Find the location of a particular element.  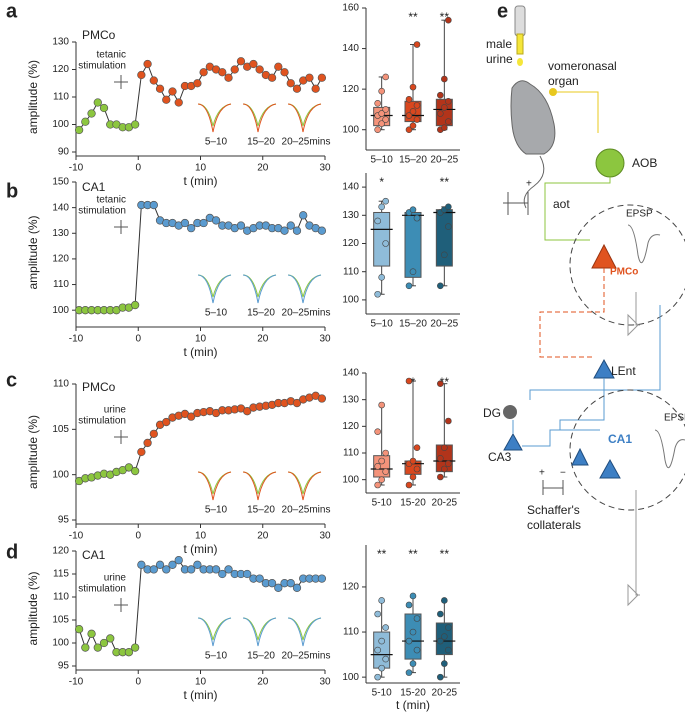

y-tick-label: 130 is located at coordinates (60, 42).